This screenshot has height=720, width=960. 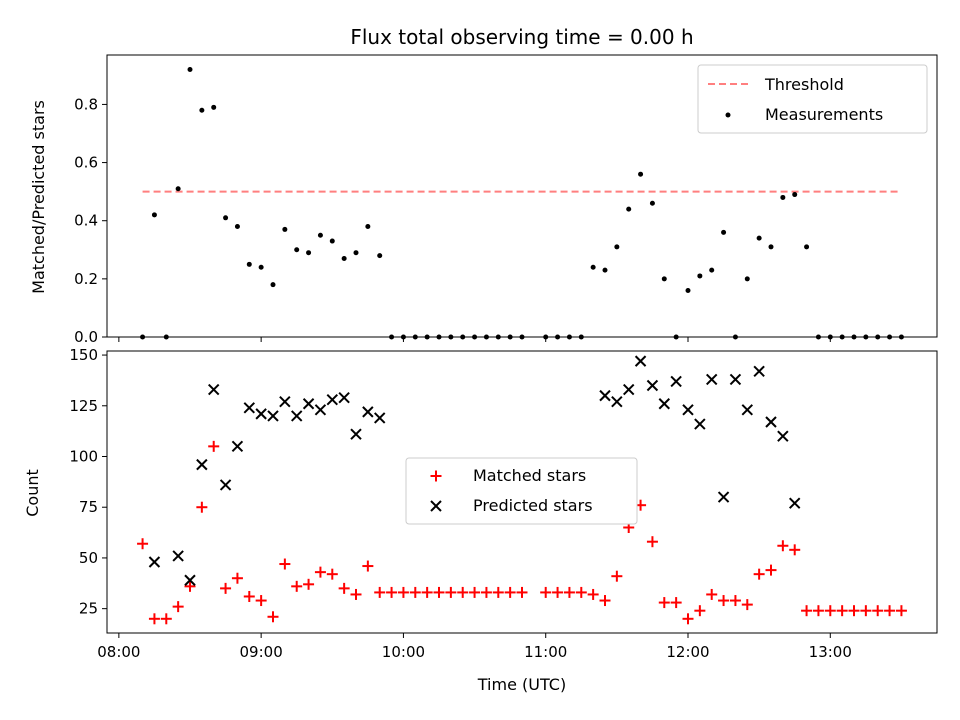 I want to click on legend-measurements-label: Measurements, so click(x=824, y=114).